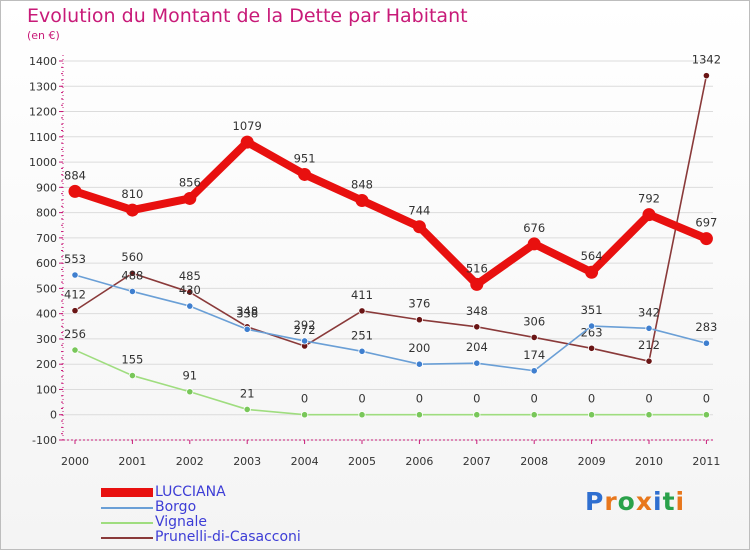 The height and width of the screenshot is (550, 750). I want to click on y-tick-label: 1100, so click(43, 137).